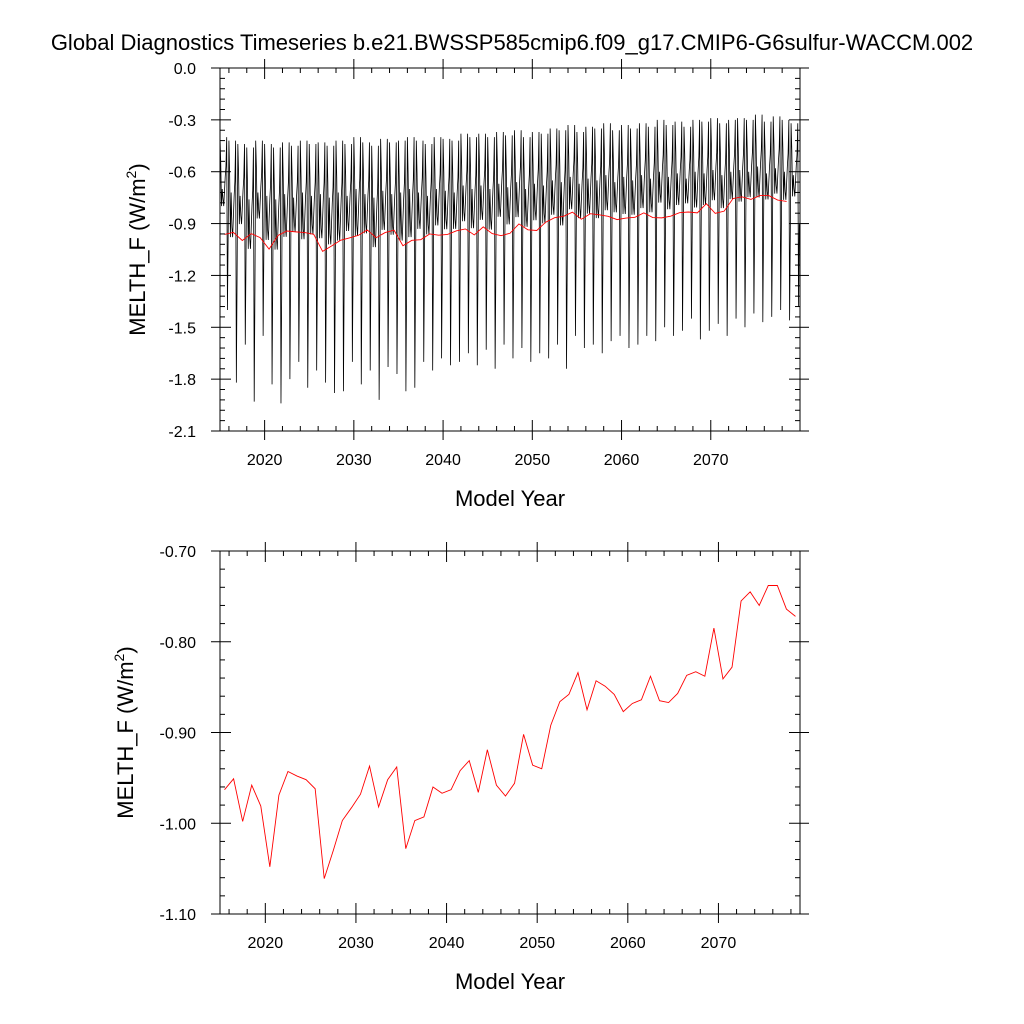 This screenshot has height=1024, width=1024. What do you see at coordinates (182, 225) in the screenshot?
I see `y-tick-label: -0.9` at bounding box center [182, 225].